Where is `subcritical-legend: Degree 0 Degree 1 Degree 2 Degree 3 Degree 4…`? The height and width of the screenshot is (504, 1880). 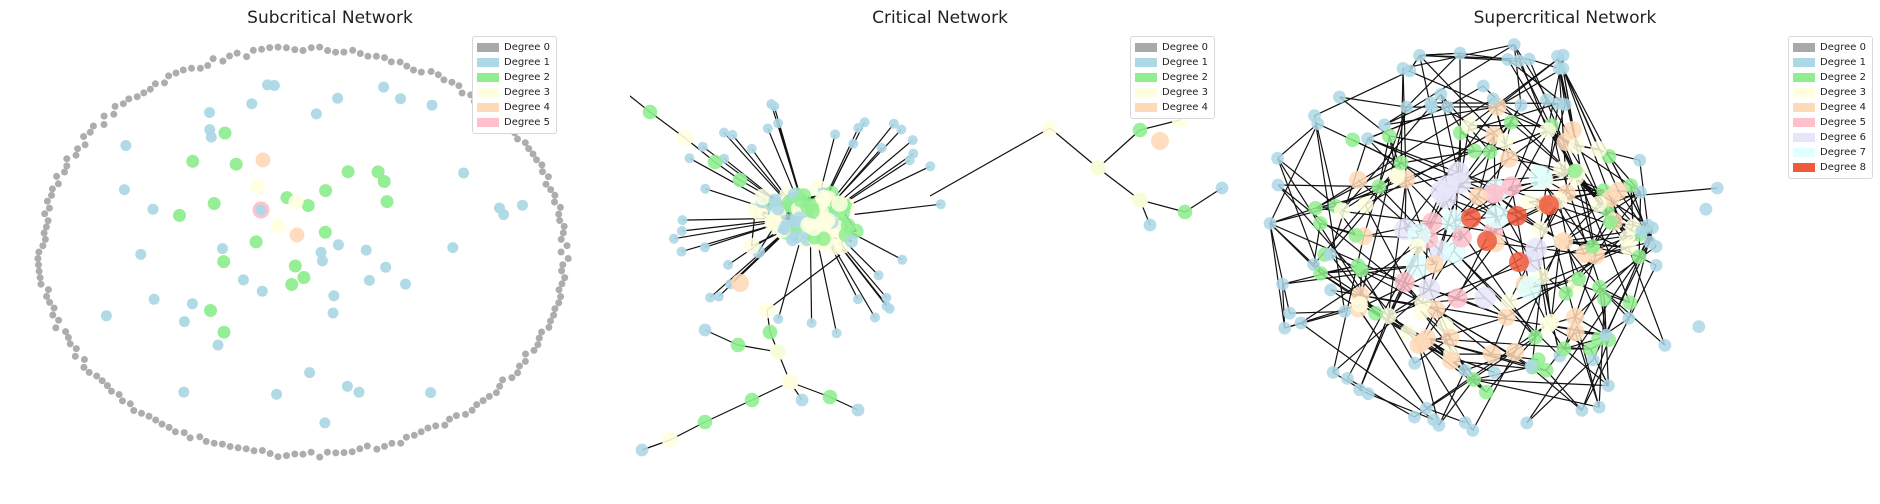 subcritical-legend: Degree 0 Degree 1 Degree 2 Degree 3 Degree 4… is located at coordinates (514, 85).